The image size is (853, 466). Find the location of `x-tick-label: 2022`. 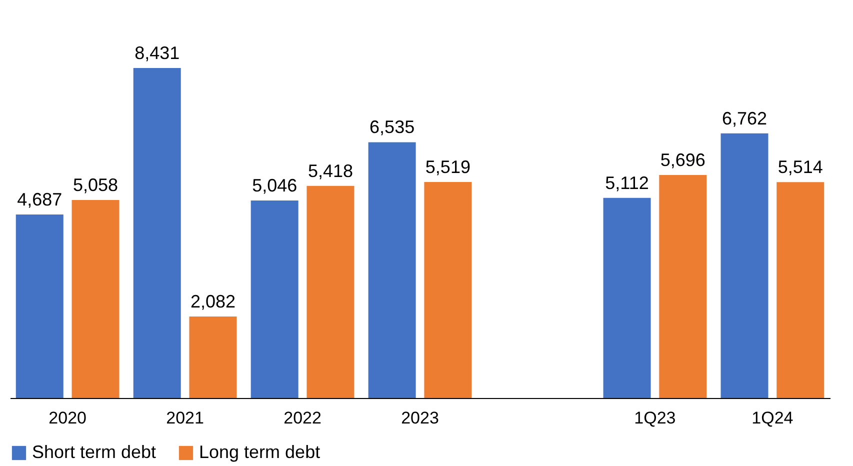

x-tick-label: 2022 is located at coordinates (303, 418).